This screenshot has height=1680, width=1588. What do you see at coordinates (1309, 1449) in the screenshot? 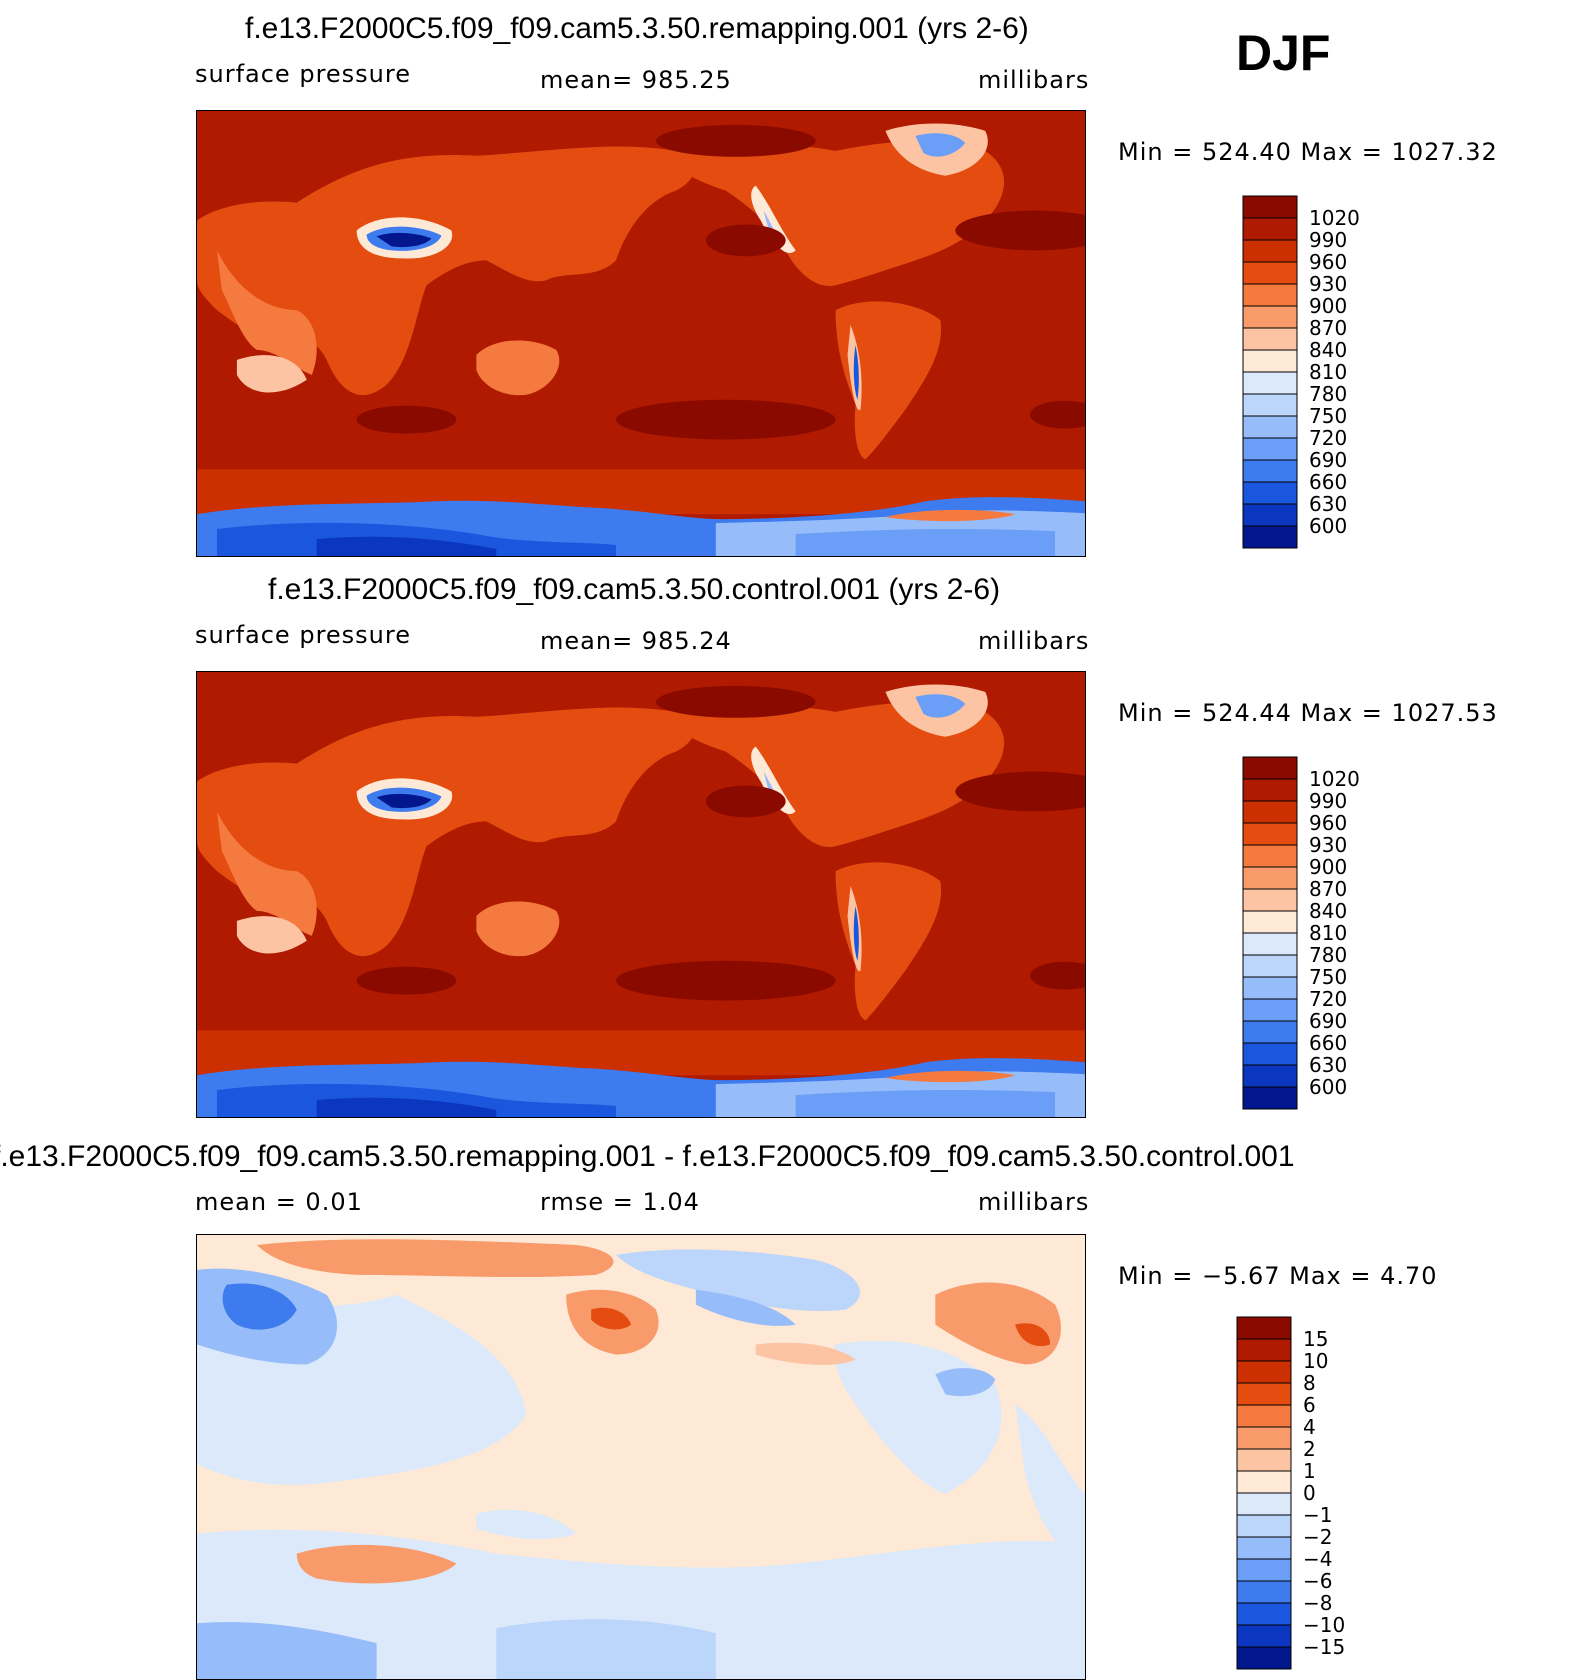
I see `panel-3-colorbar-tick-label: 2` at bounding box center [1309, 1449].